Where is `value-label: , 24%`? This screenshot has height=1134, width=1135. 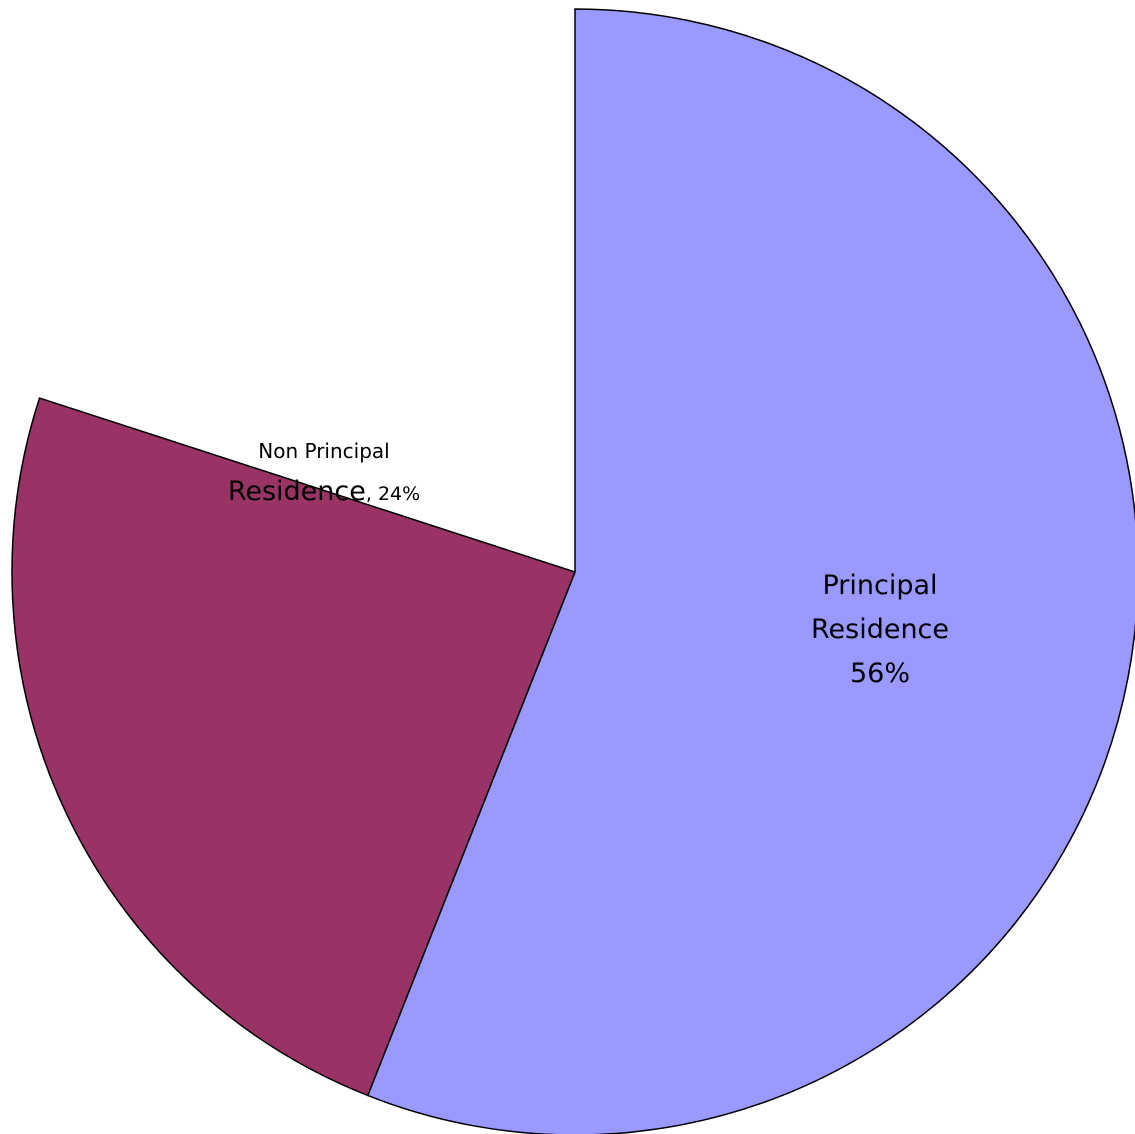 value-label: , 24% is located at coordinates (393, 494).